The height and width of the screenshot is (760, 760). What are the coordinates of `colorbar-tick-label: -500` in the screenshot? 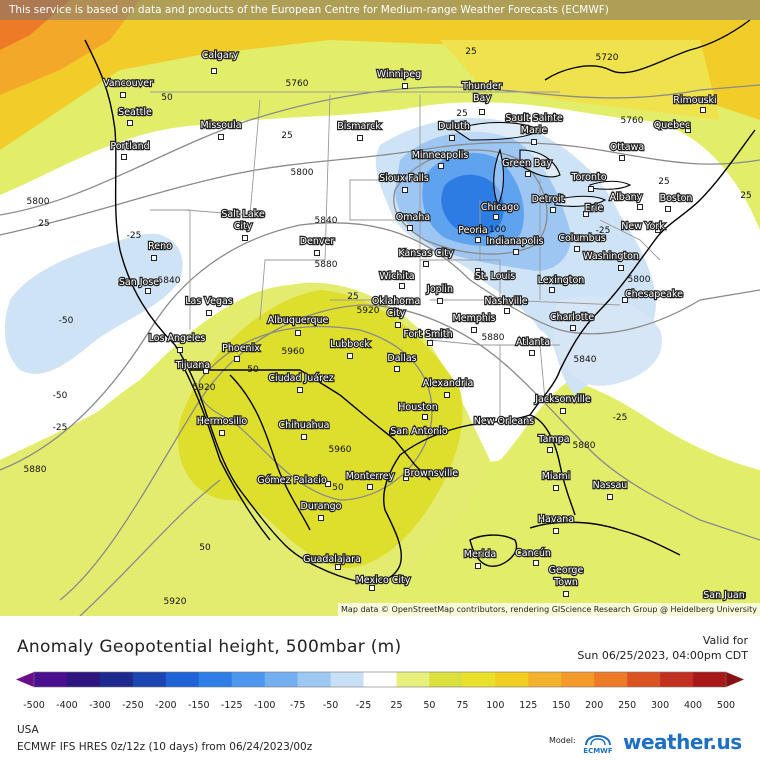 It's located at (34, 705).